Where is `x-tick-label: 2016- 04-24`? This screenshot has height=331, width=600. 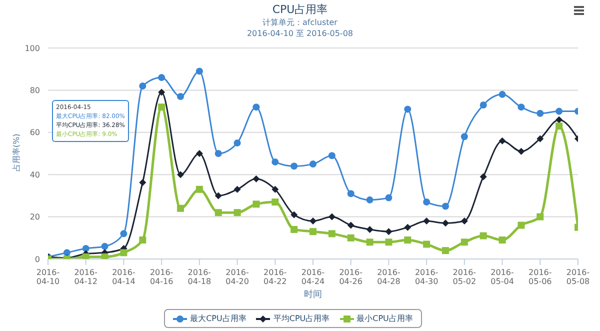
x-tick-label: 2016- 04-24 is located at coordinates (313, 277).